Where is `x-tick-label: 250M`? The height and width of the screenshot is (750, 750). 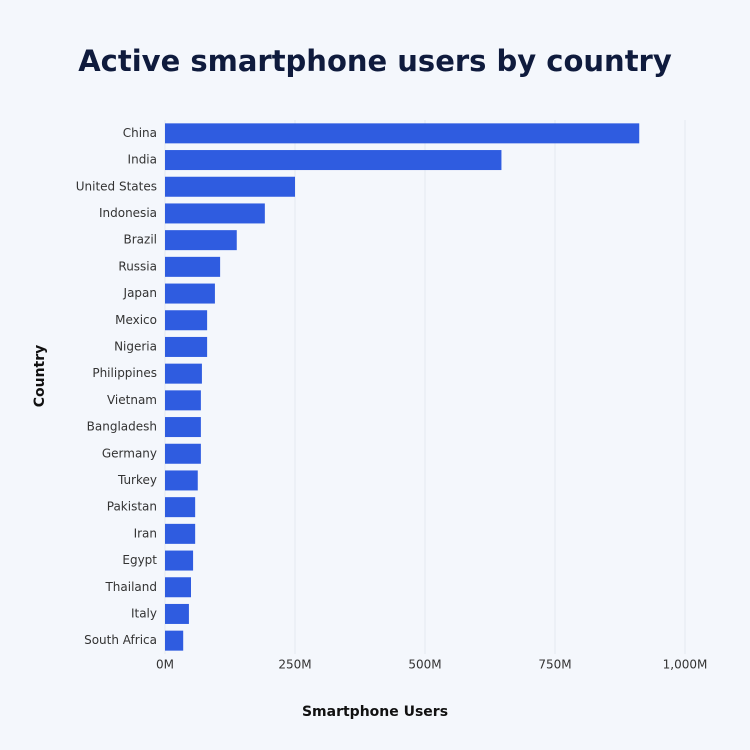
x-tick-label: 250M is located at coordinates (294, 665).